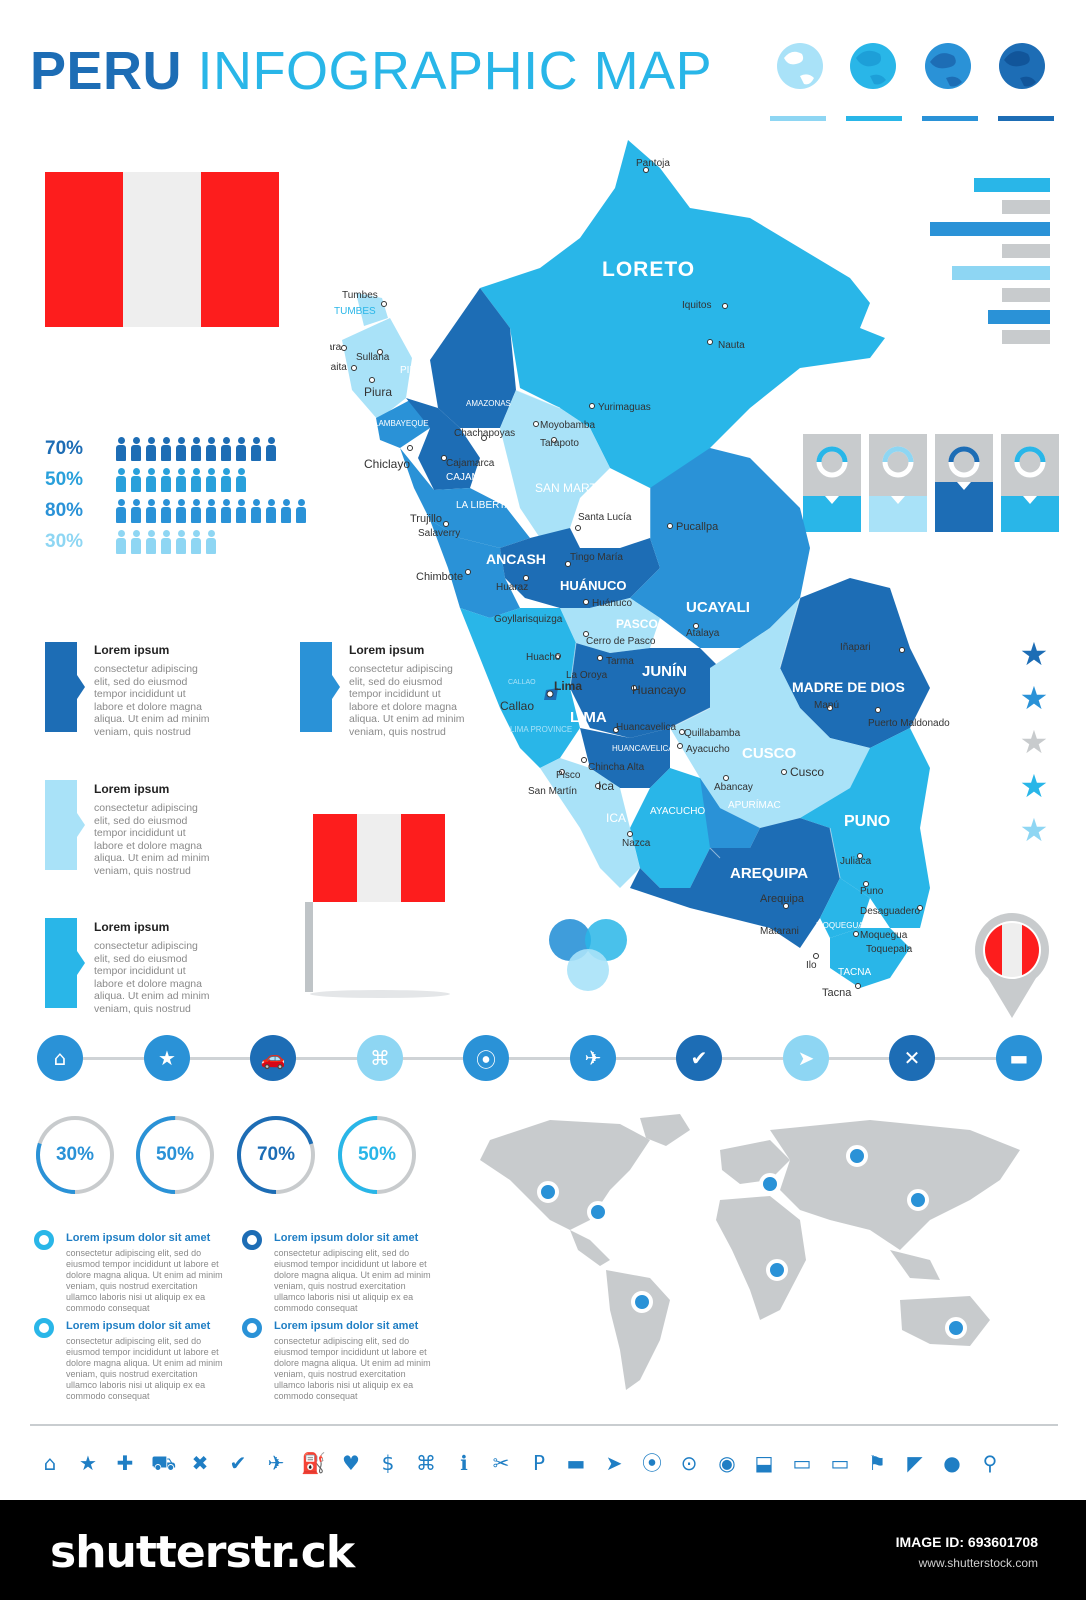  I want to click on ribbon-pin-icon: ⬓, so click(764, 1463).